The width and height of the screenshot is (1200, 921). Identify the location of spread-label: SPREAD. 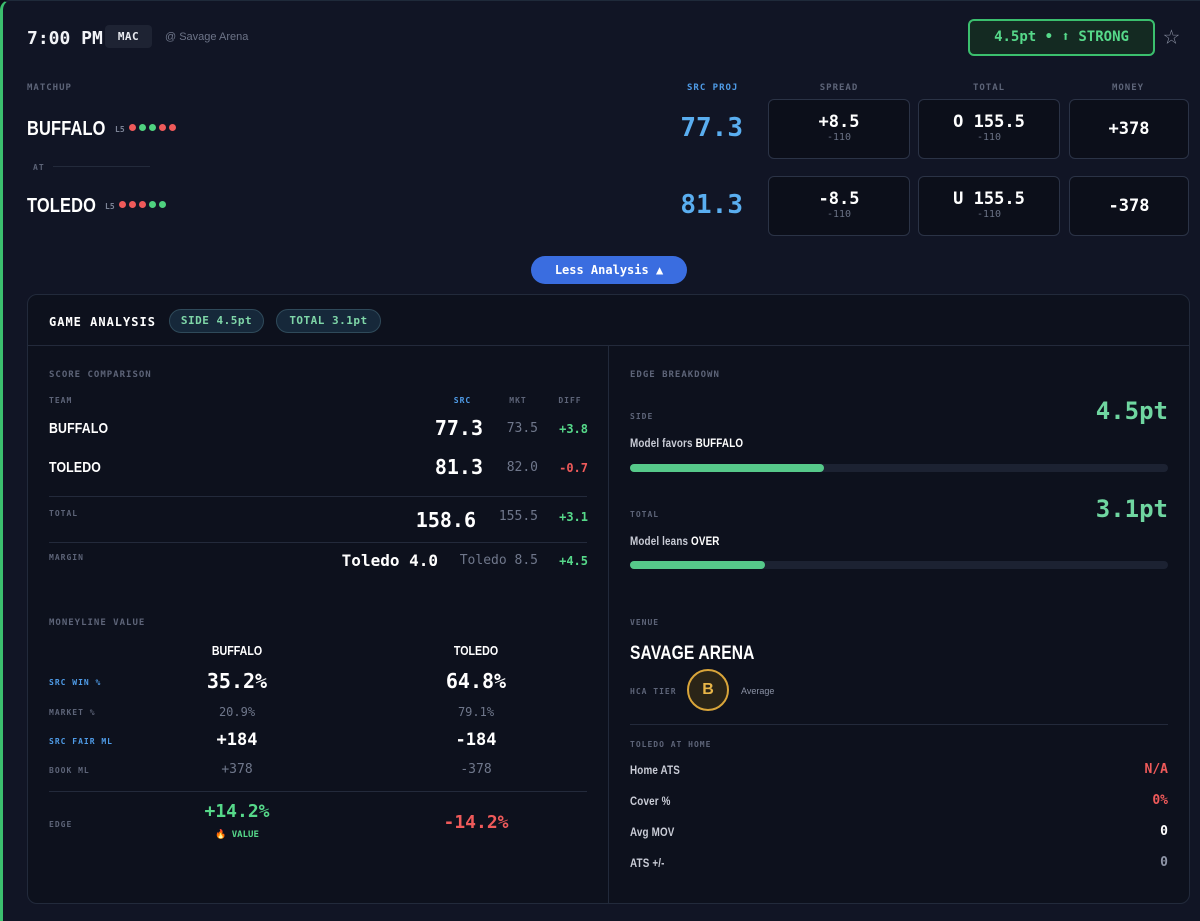
(839, 88).